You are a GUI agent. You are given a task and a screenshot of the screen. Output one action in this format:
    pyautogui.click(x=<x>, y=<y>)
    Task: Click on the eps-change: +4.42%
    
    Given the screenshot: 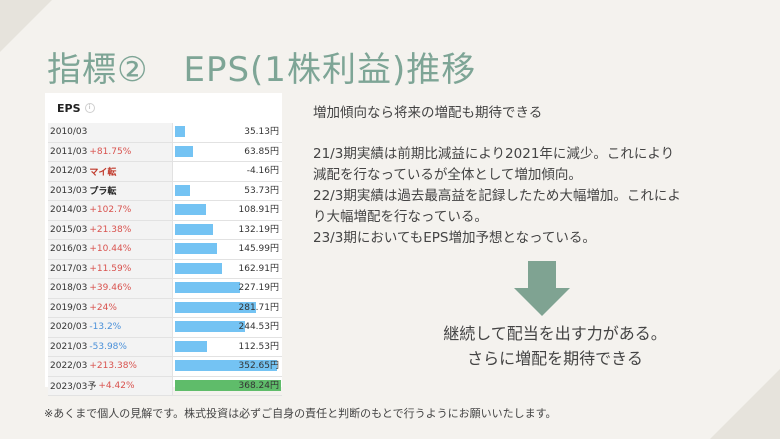 What is the action you would take?
    pyautogui.click(x=116, y=385)
    